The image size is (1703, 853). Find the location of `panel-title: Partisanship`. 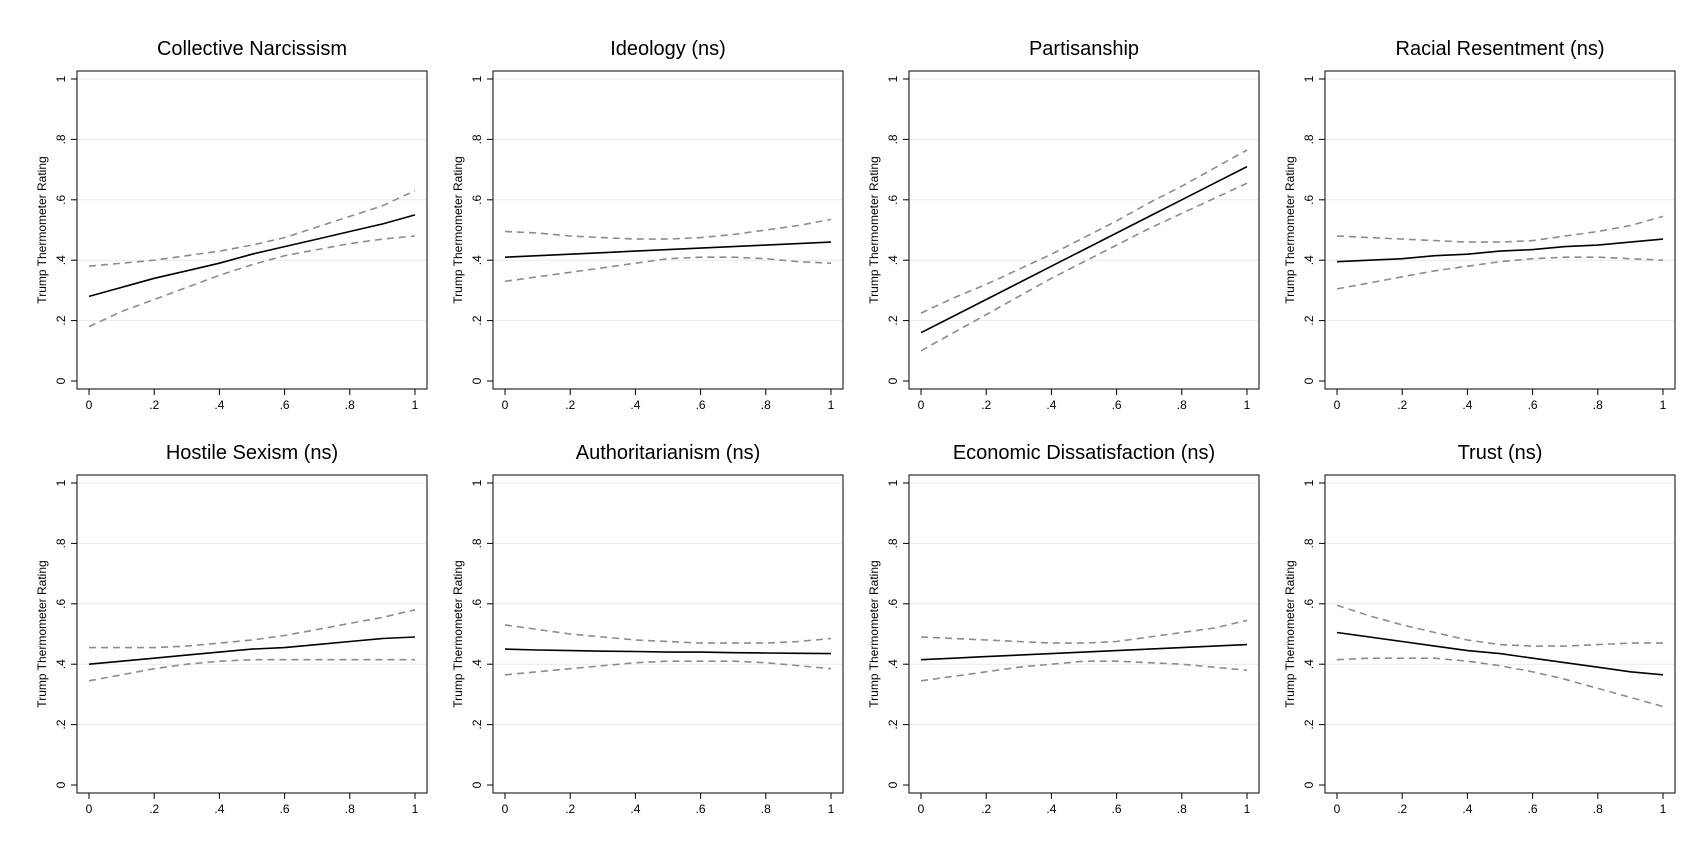

panel-title: Partisanship is located at coordinates (1084, 49).